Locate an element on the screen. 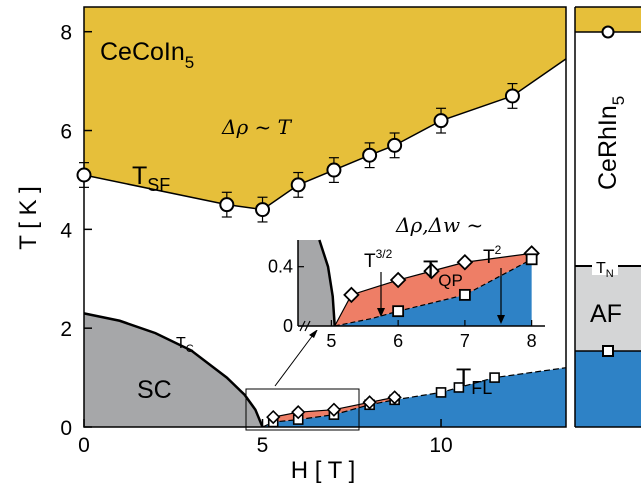 Image resolution: width=641 pixels, height=485 pixels. t32-label: T3/2 is located at coordinates (378, 259).